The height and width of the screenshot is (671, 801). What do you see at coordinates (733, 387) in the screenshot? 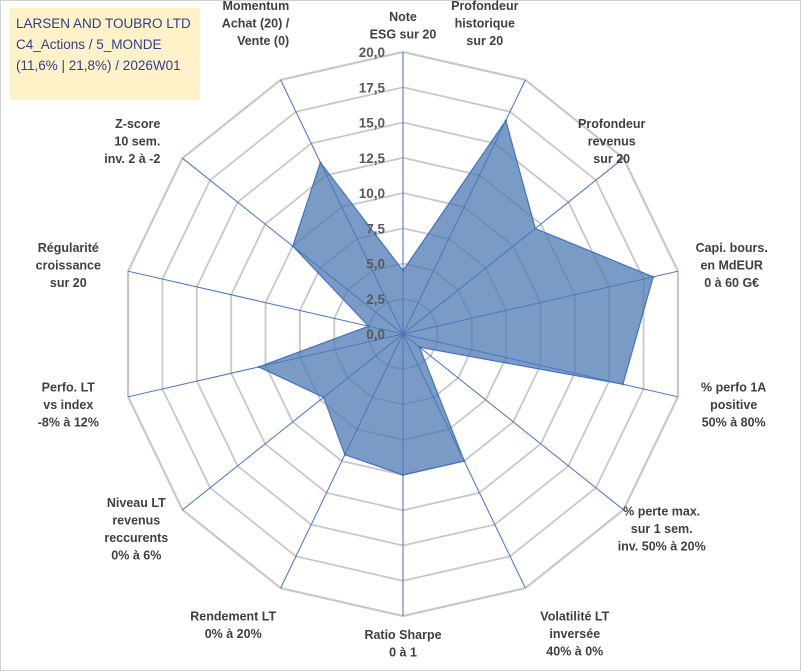
I see `axis-label-line: % perfo 1A` at bounding box center [733, 387].